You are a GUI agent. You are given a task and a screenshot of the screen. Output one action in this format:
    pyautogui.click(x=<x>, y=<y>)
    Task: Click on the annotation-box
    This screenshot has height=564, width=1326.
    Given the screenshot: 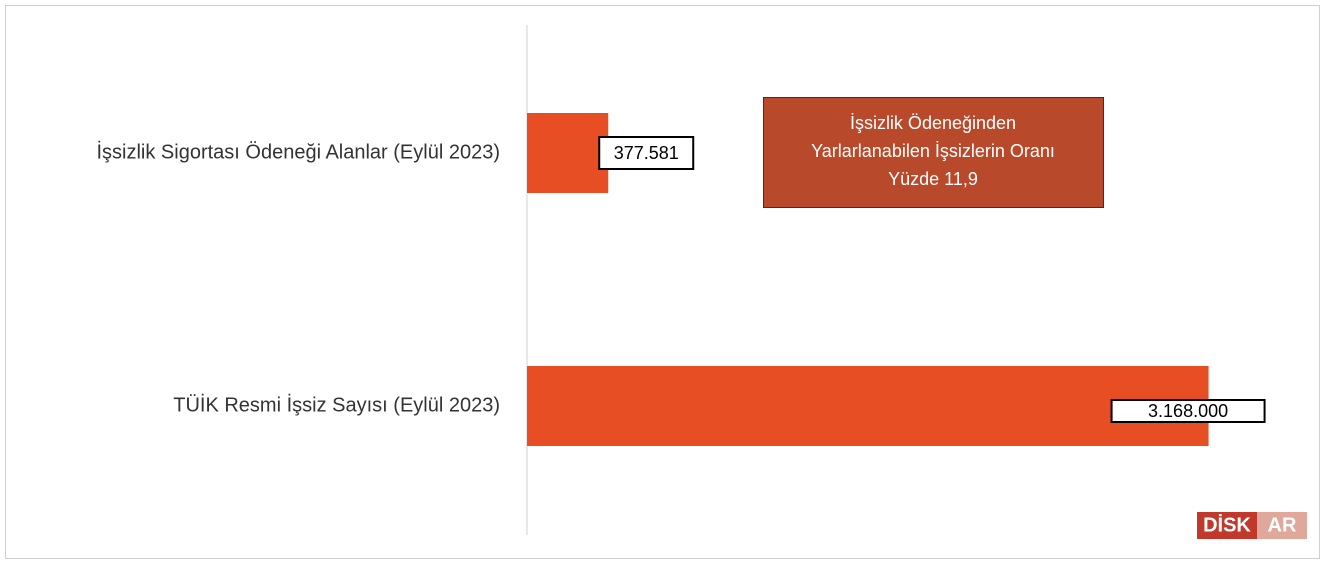 What is the action you would take?
    pyautogui.click(x=933, y=152)
    